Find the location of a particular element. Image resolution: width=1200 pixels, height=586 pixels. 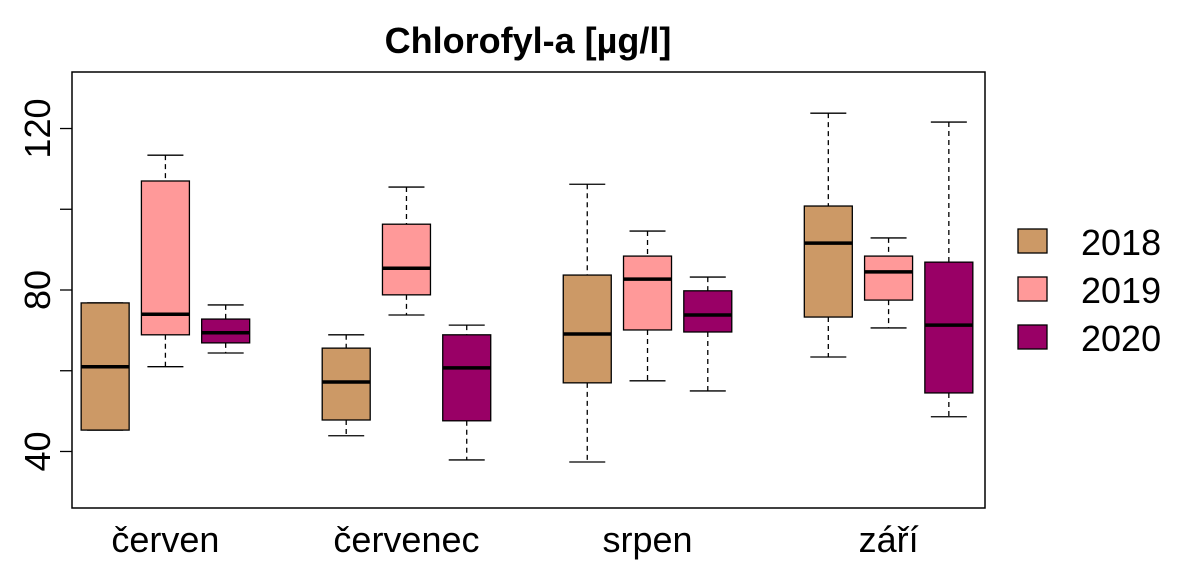

legend-label-2018: 2018 is located at coordinates (1121, 242).